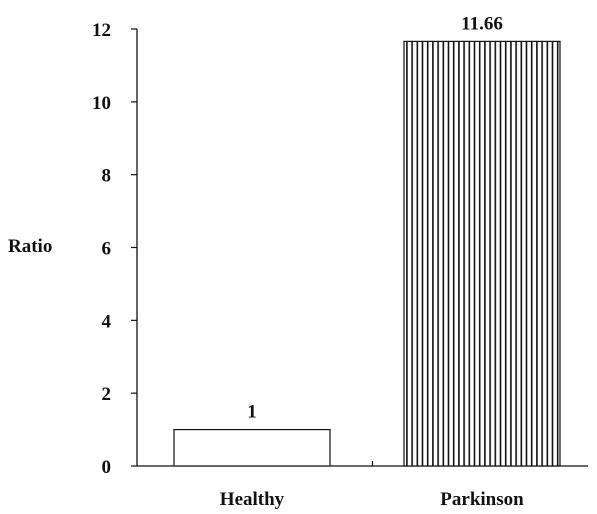  Describe the element at coordinates (482, 23) in the screenshot. I see `data-label-parkinson: 11.66` at that location.